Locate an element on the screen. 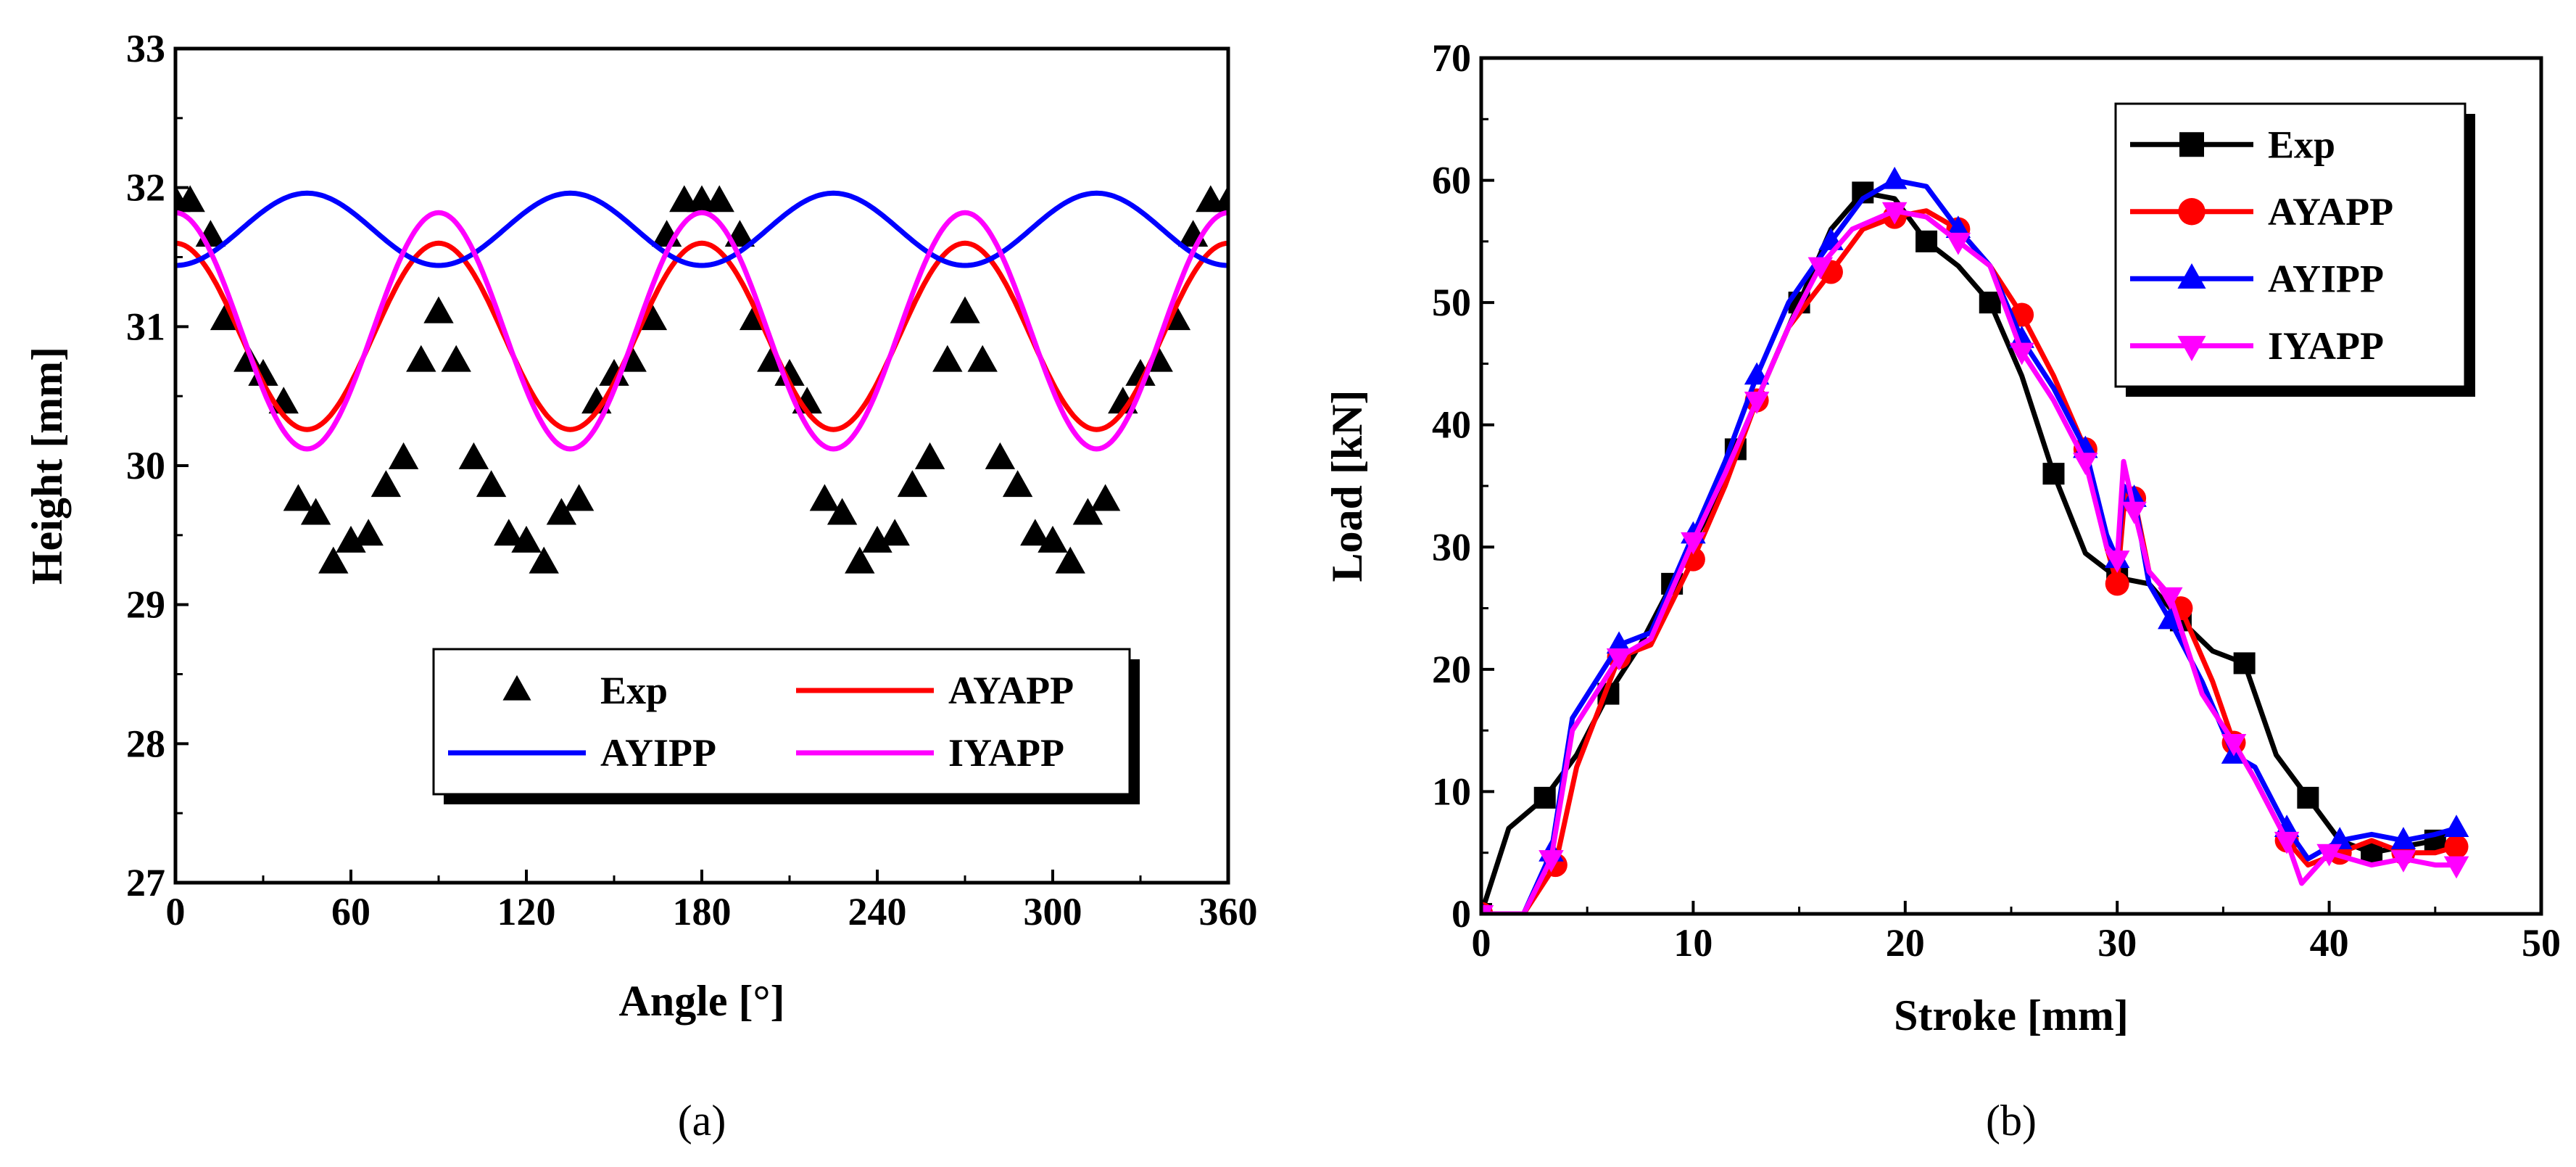  chart-a-legend-entry-exp: Exp is located at coordinates (585, 690).